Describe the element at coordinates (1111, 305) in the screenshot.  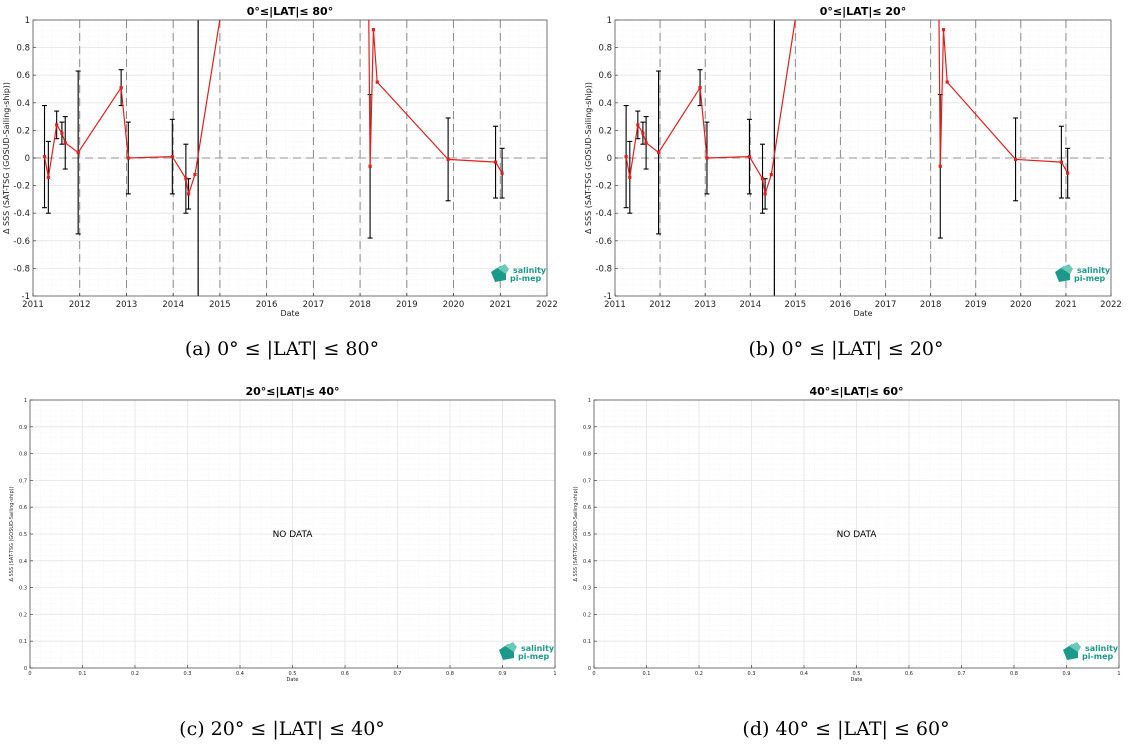
I see `x-tick-label: 2022` at that location.